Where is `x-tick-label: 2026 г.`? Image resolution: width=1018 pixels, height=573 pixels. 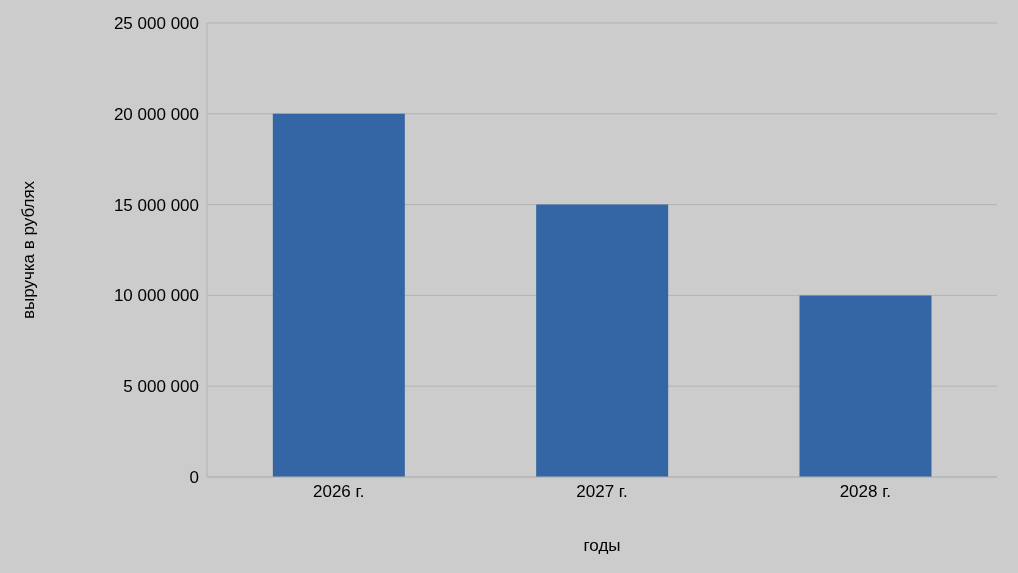
x-tick-label: 2026 г. is located at coordinates (338, 492).